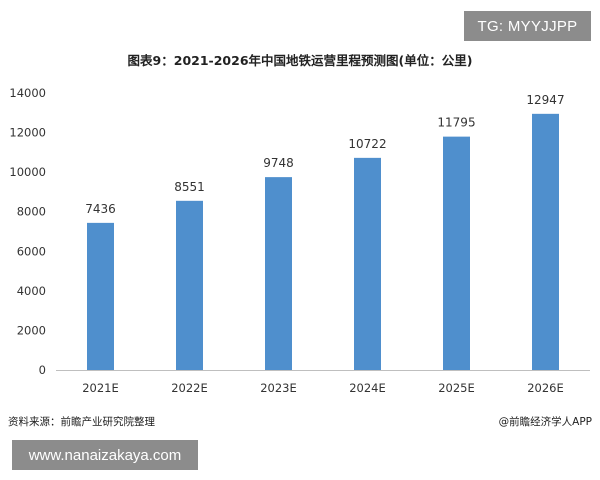  What do you see at coordinates (367, 144) in the screenshot?
I see `bar-value-label: 10722` at bounding box center [367, 144].